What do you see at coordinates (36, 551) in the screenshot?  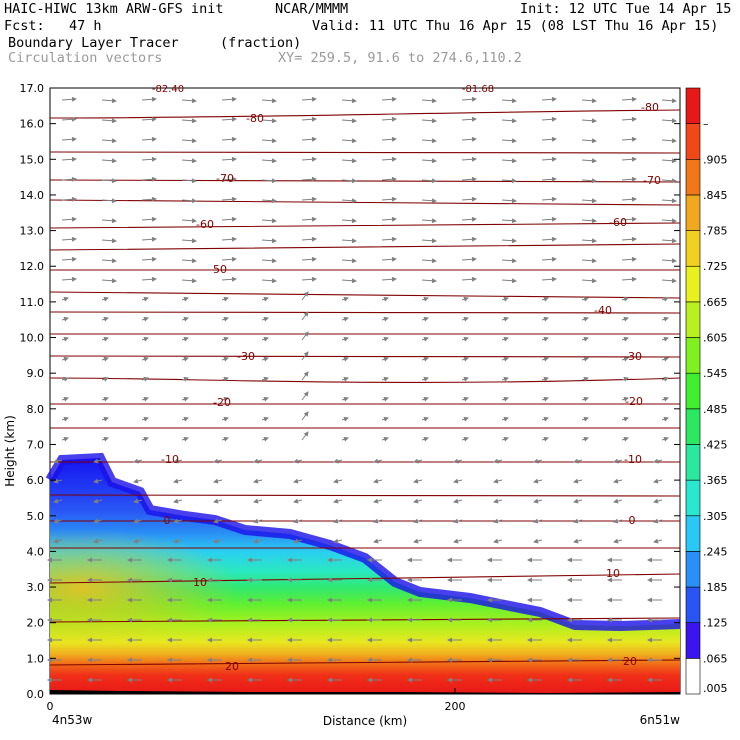 I see `y-tick-label: 4.0` at bounding box center [36, 551].